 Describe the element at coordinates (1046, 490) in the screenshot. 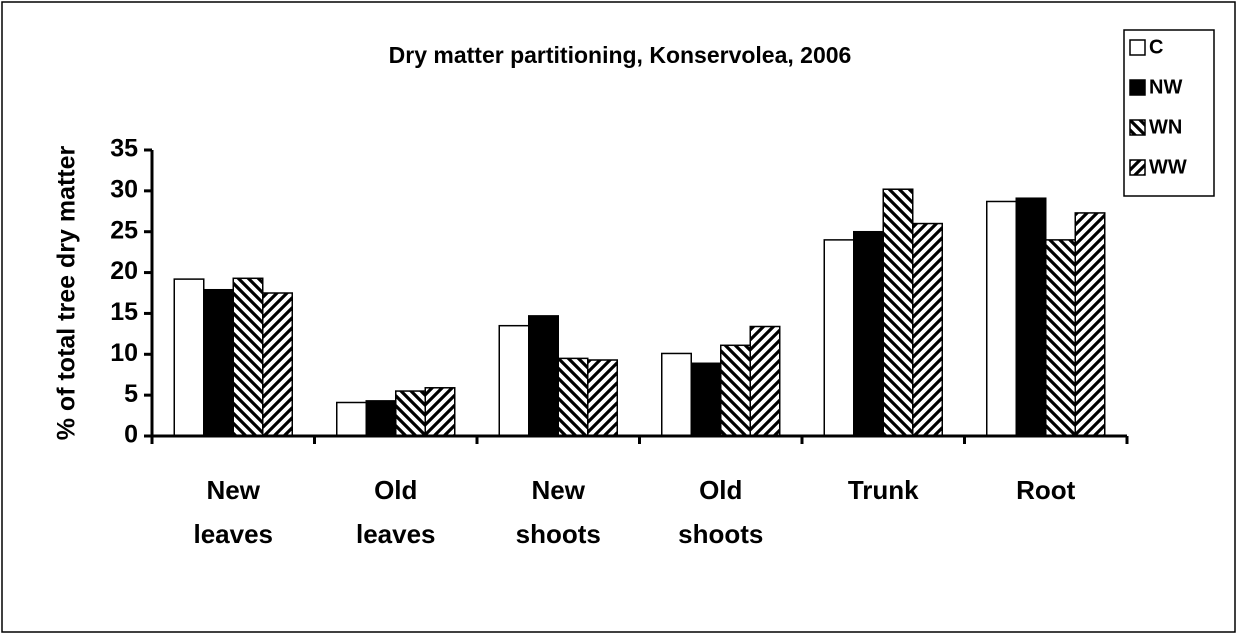

I see `x-tick-label: Root` at that location.